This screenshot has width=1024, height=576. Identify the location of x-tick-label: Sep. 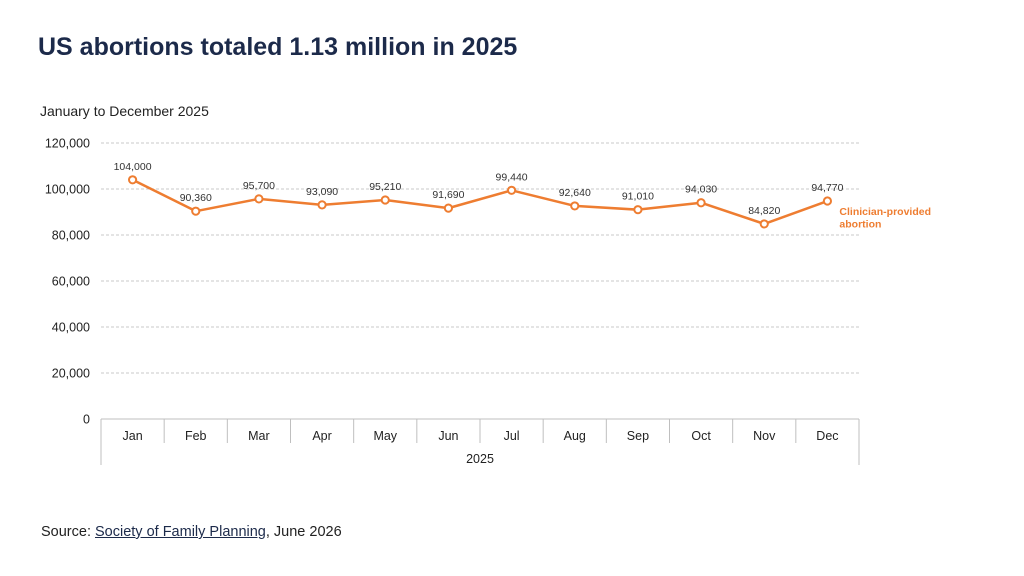
(638, 436).